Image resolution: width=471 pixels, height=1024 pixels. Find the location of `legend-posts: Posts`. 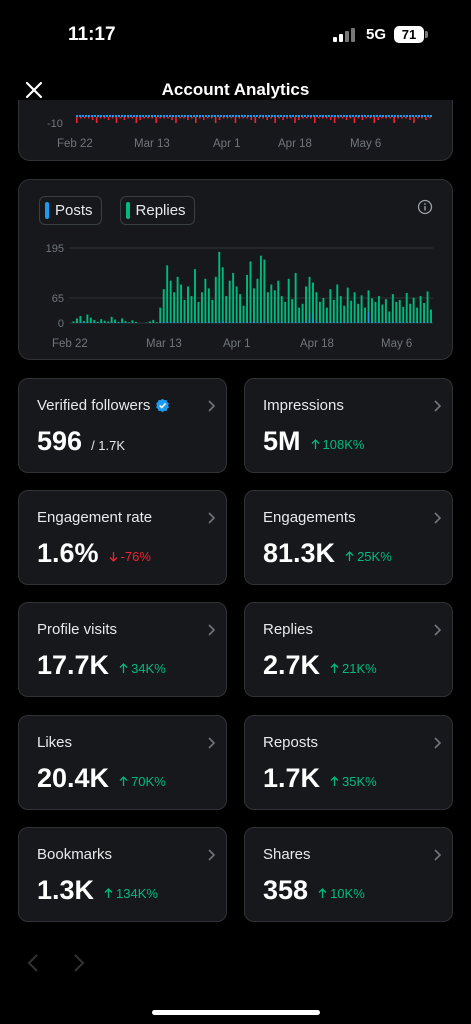

legend-posts: Posts is located at coordinates (70, 210).